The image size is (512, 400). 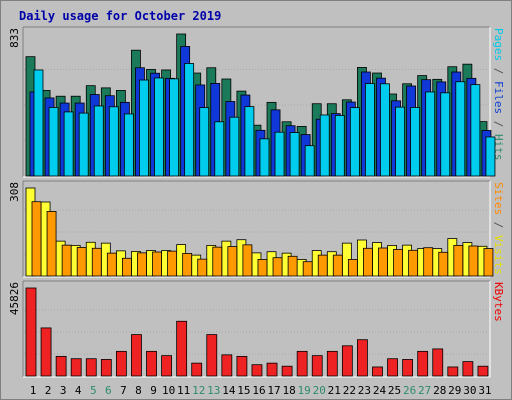 I want to click on x-tick-label-day-16: 16, so click(x=258, y=390).